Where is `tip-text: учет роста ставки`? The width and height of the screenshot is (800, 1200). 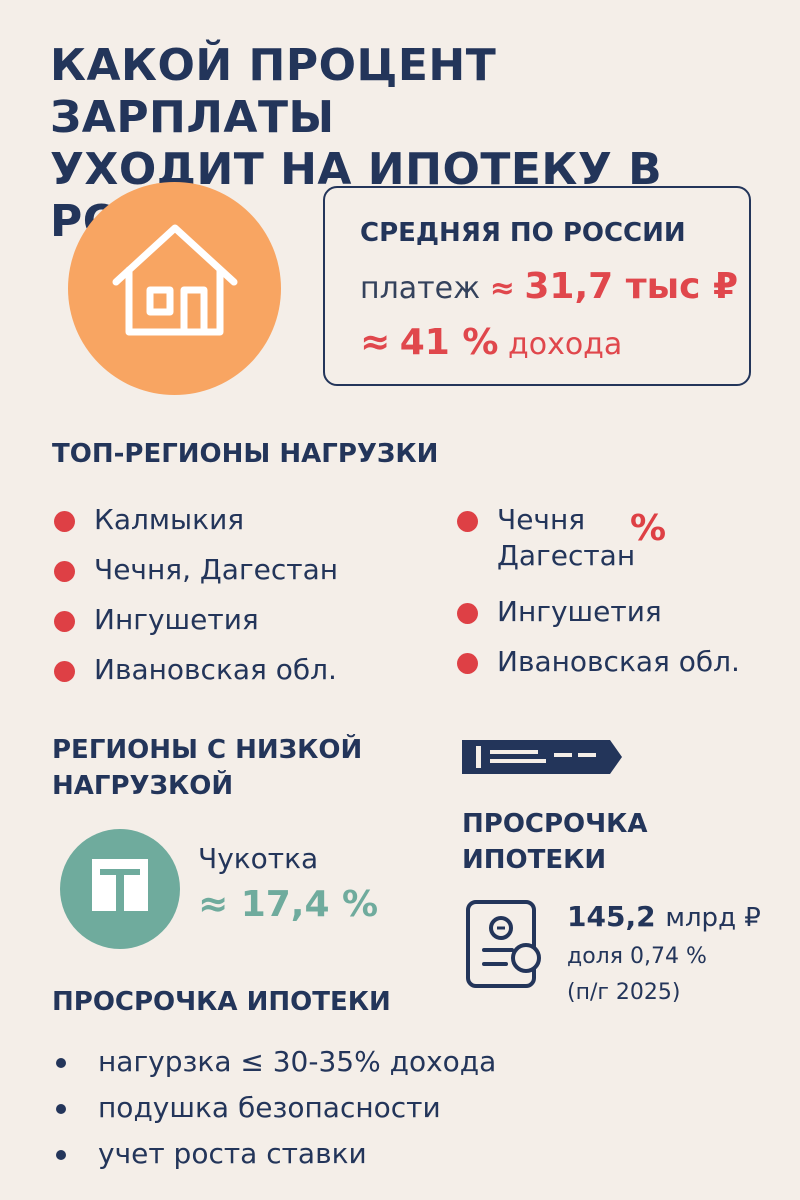
tip-text: учет роста ставки is located at coordinates (232, 1153).